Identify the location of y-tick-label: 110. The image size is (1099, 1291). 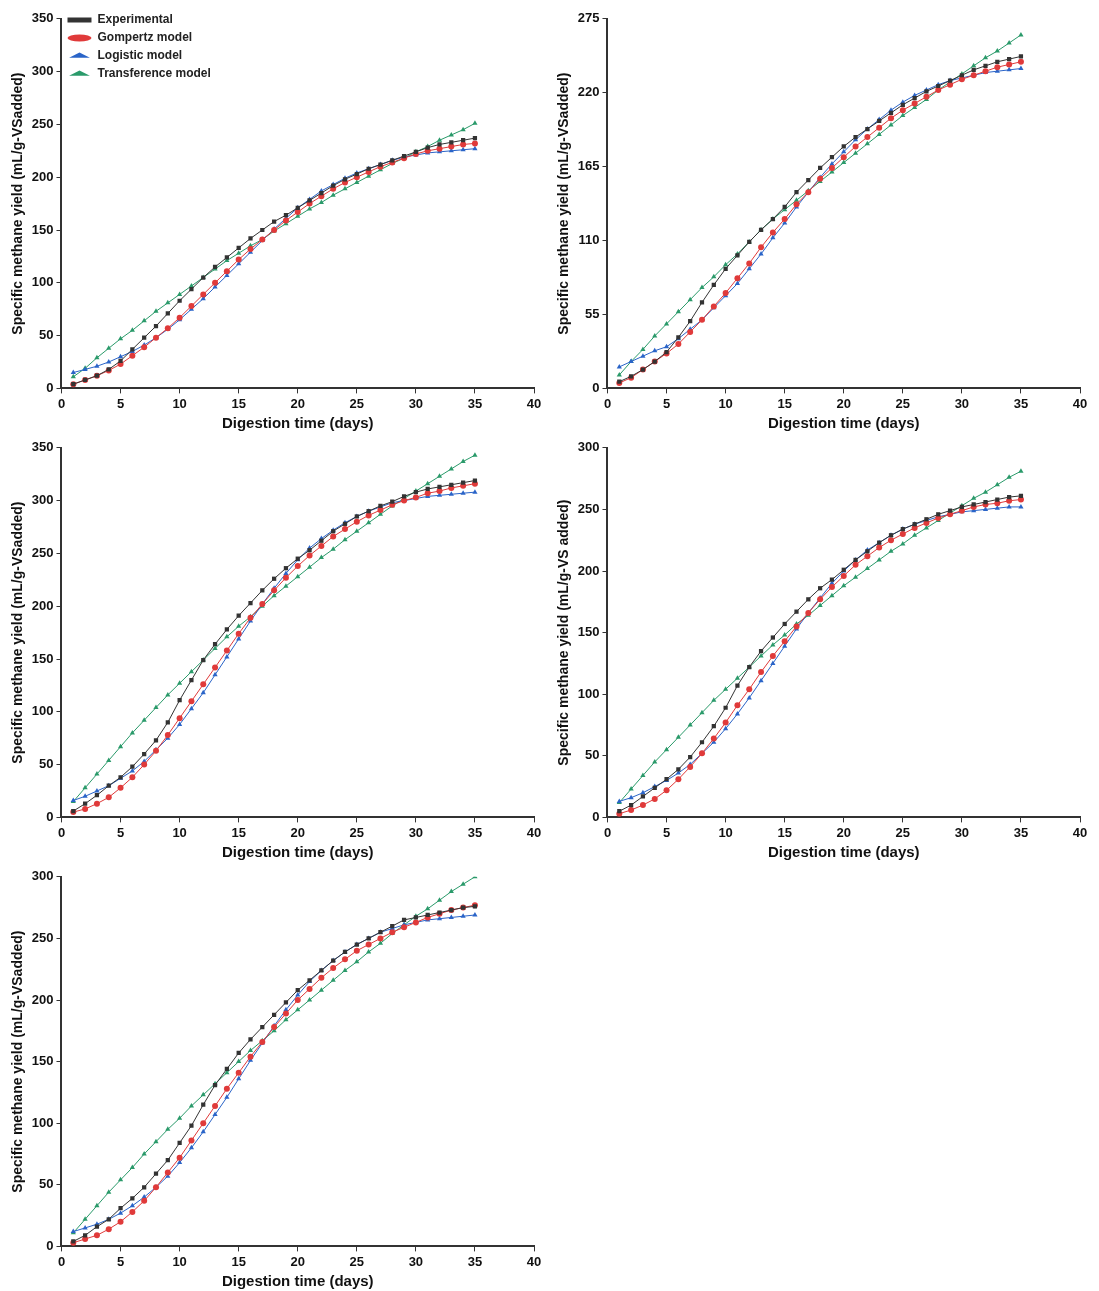
(589, 240).